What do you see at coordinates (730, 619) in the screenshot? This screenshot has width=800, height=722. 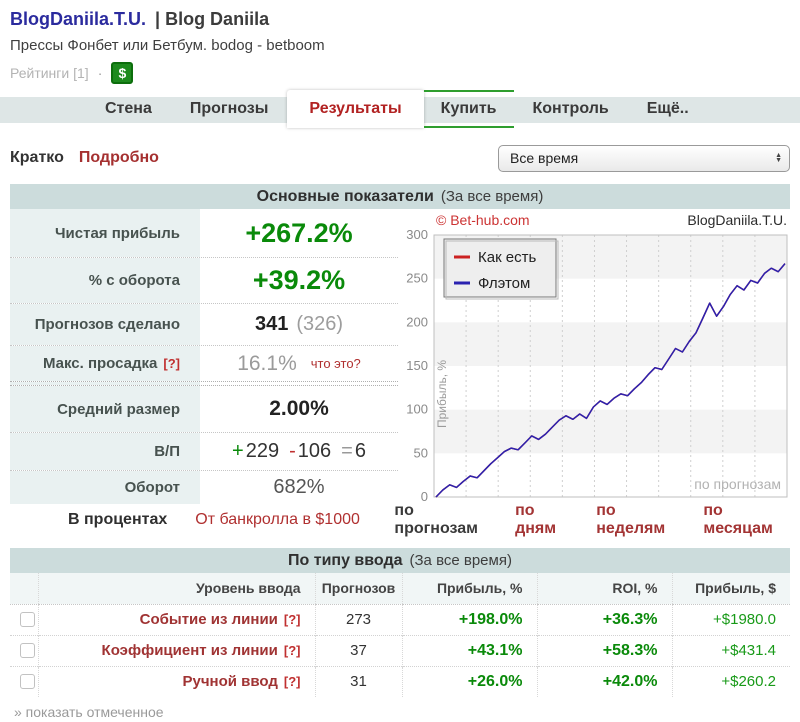 I see `profit-usd-value: +$1980.0` at bounding box center [730, 619].